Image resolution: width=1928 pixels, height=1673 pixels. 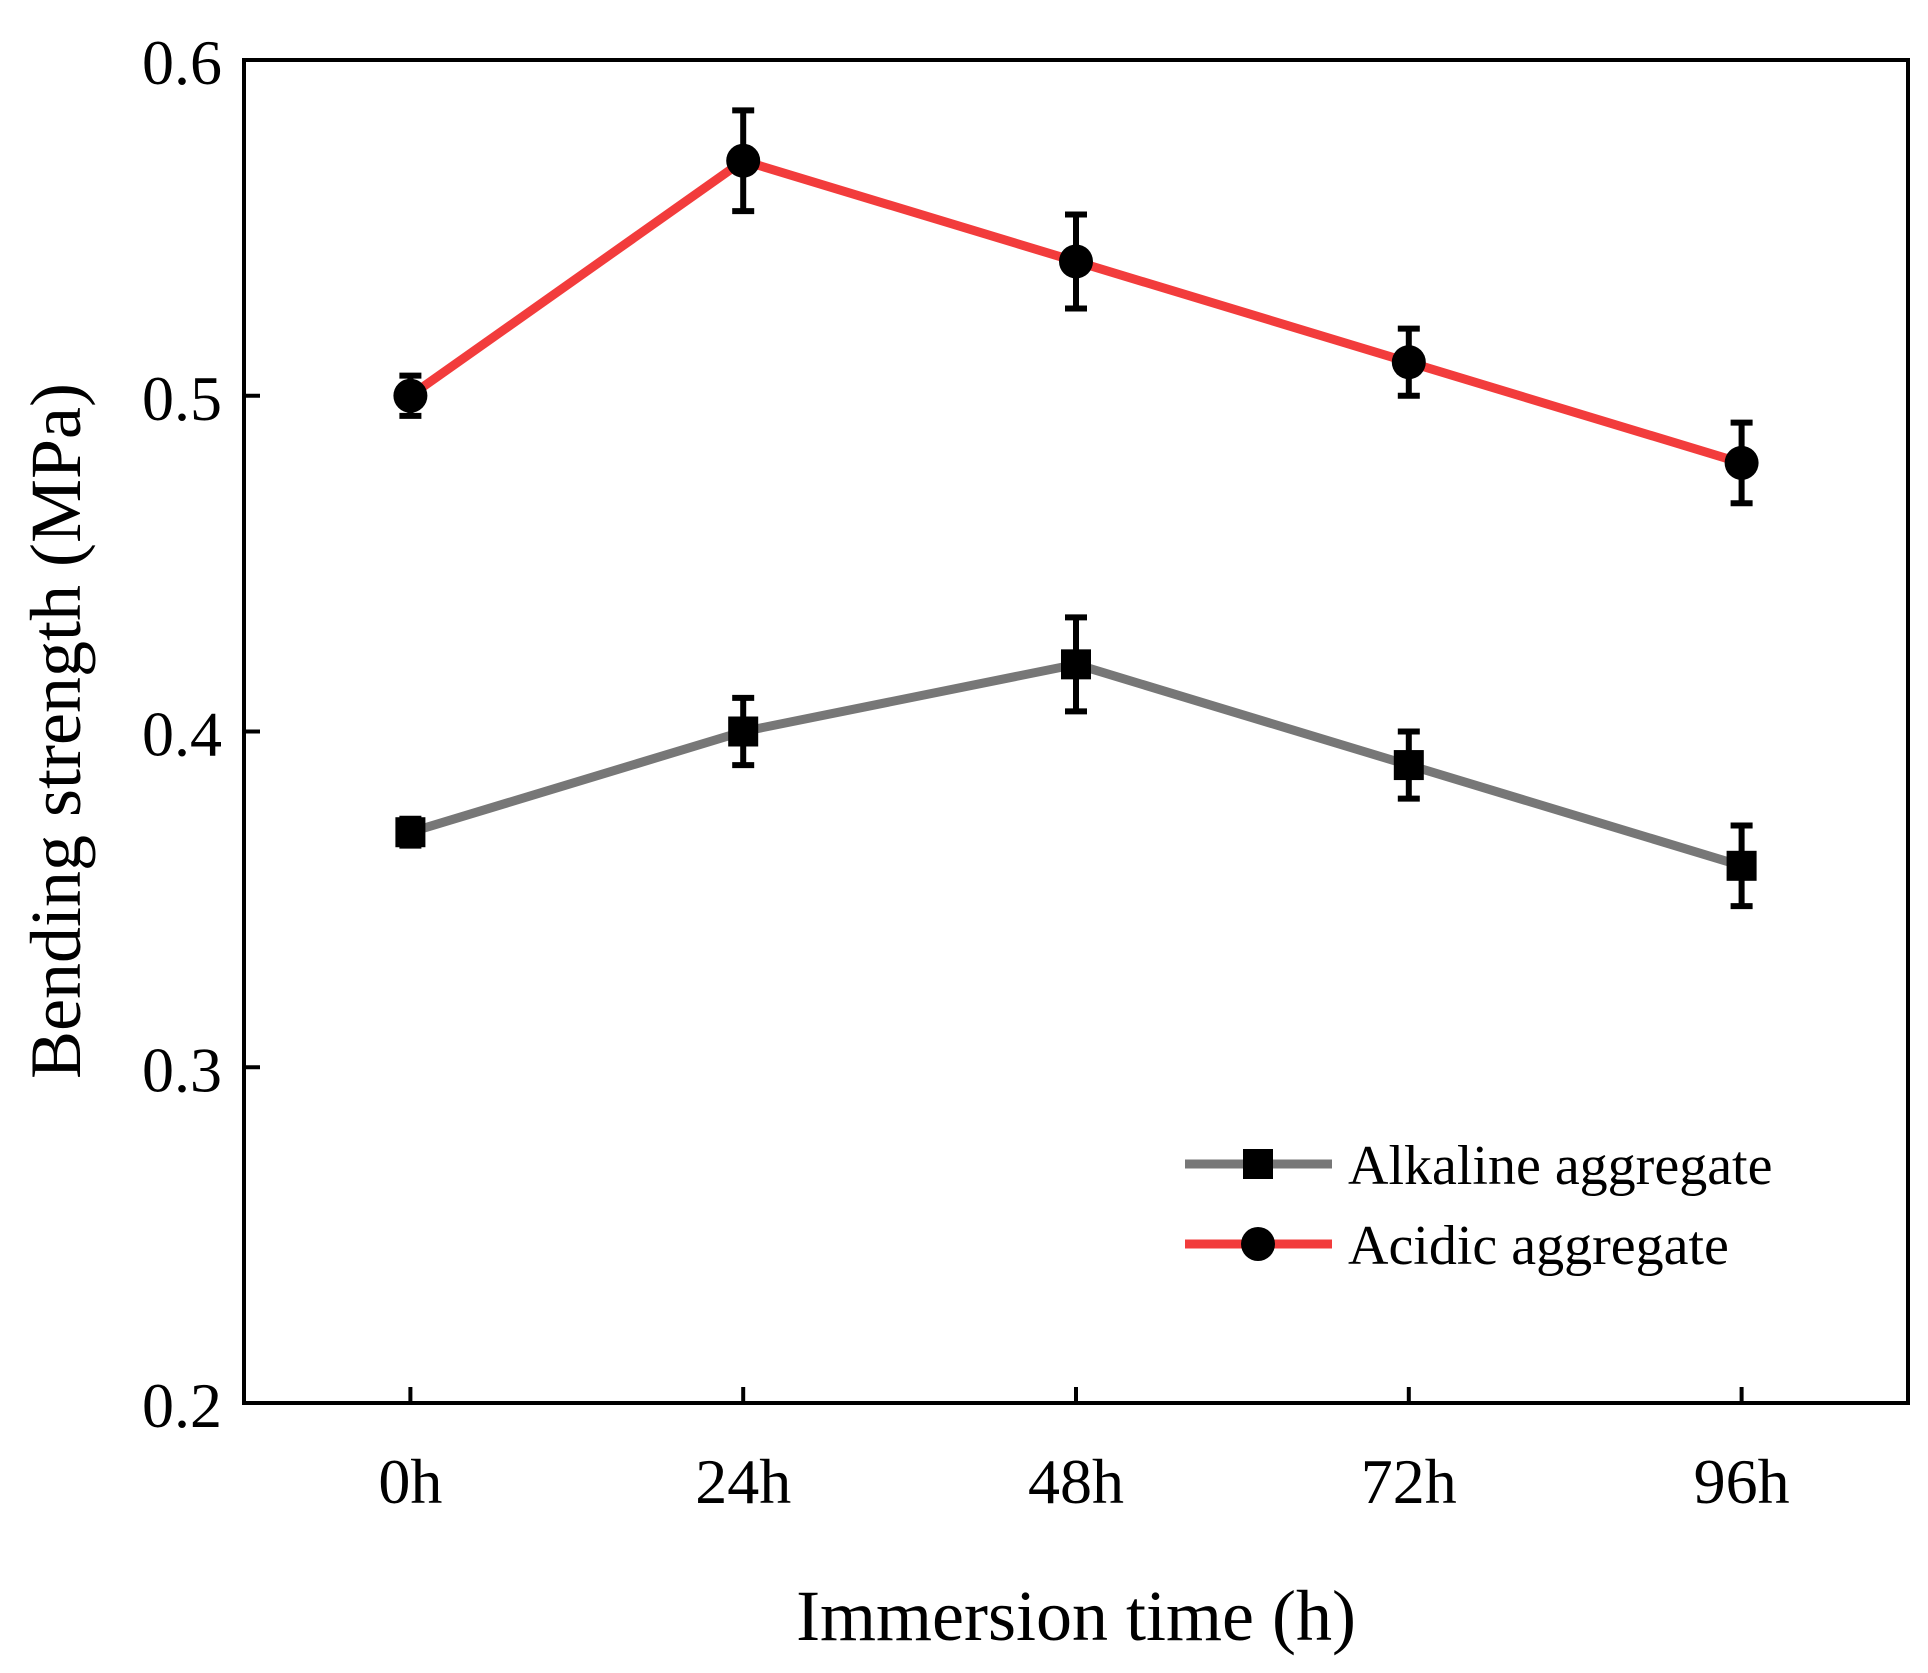 I want to click on legend-item: Acidic aggregate, so click(x=1457, y=1246).